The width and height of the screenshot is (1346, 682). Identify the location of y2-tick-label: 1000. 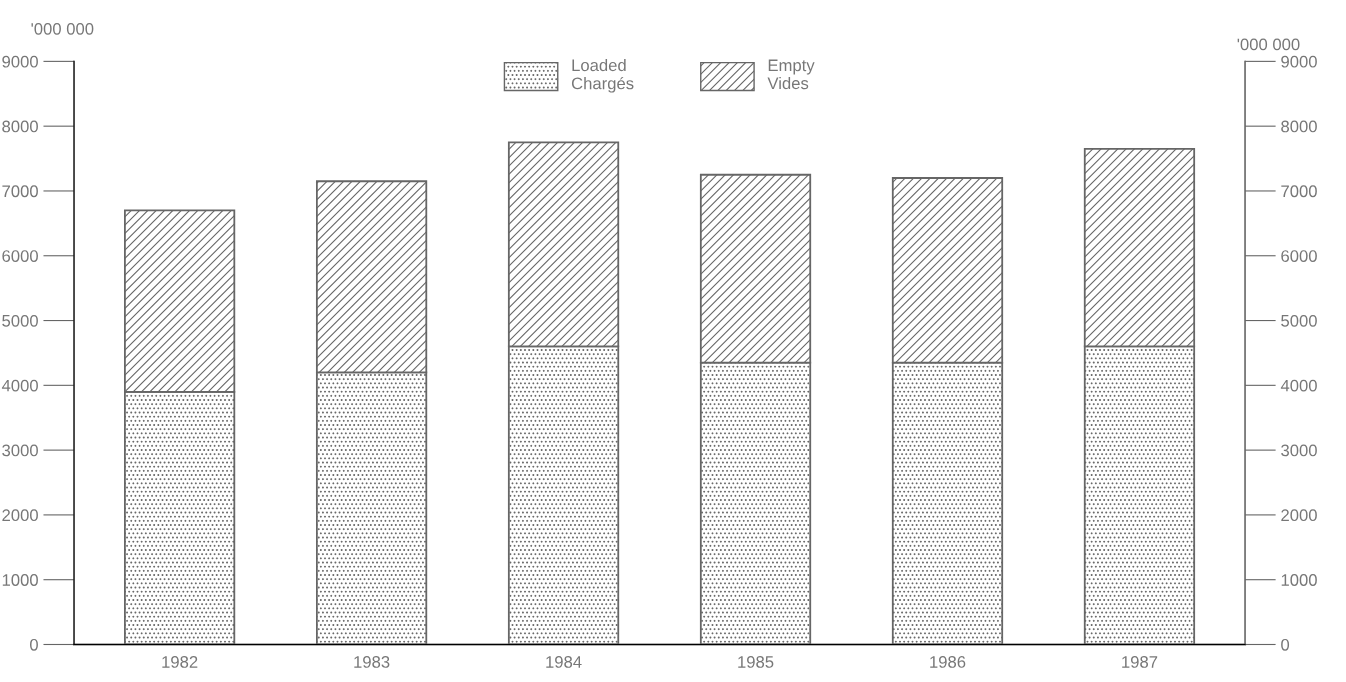
(1299, 580).